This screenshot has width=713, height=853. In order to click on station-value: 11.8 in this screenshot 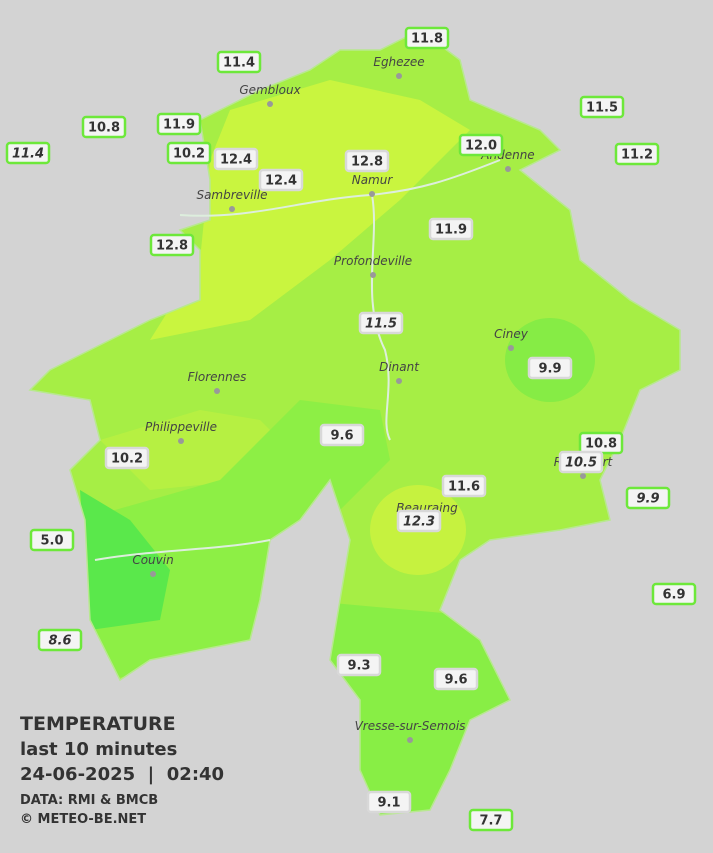, I will do `click(427, 39)`.